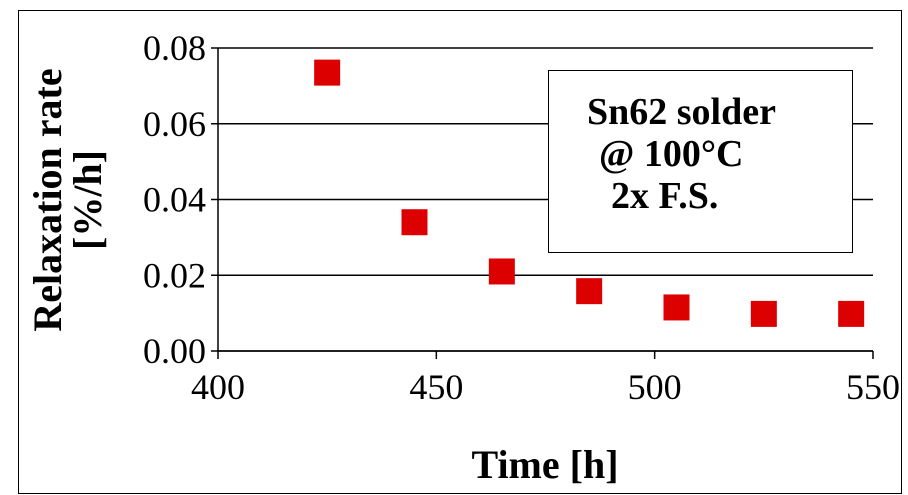  I want to click on y-tick-label: 0.06, so click(174, 124).